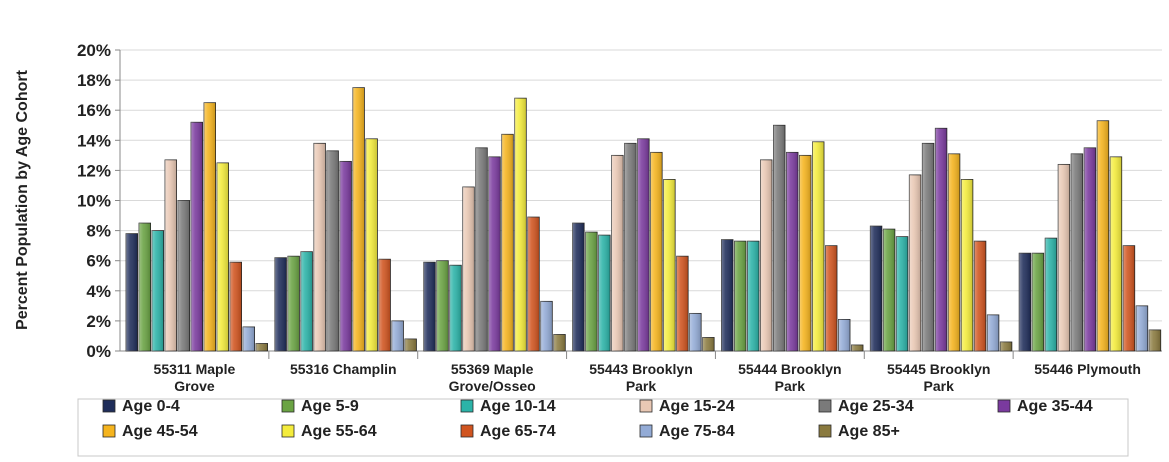 The image size is (1169, 462). Describe the element at coordinates (94, 201) in the screenshot. I see `y-tick-label: 10%` at that location.